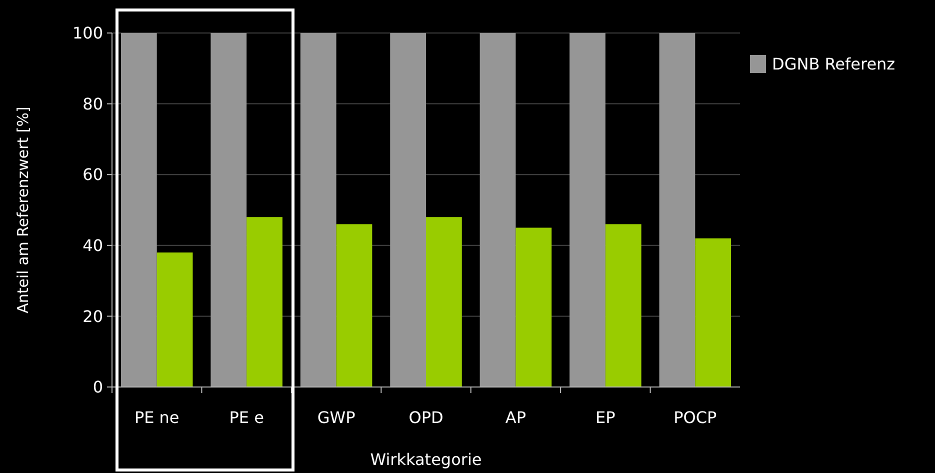  What do you see at coordinates (246, 417) in the screenshot?
I see `x-tick-label: PE e` at bounding box center [246, 417].